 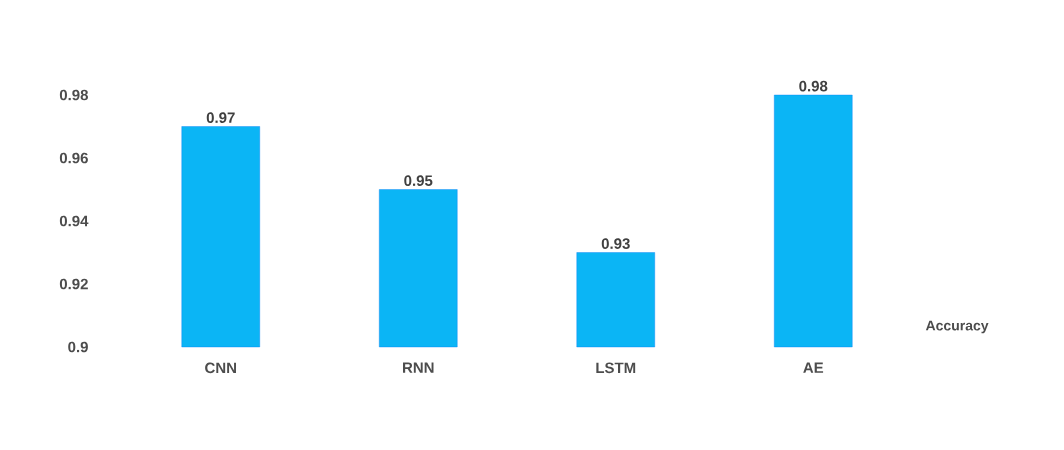 What do you see at coordinates (813, 86) in the screenshot?
I see `data-label: 0.98` at bounding box center [813, 86].